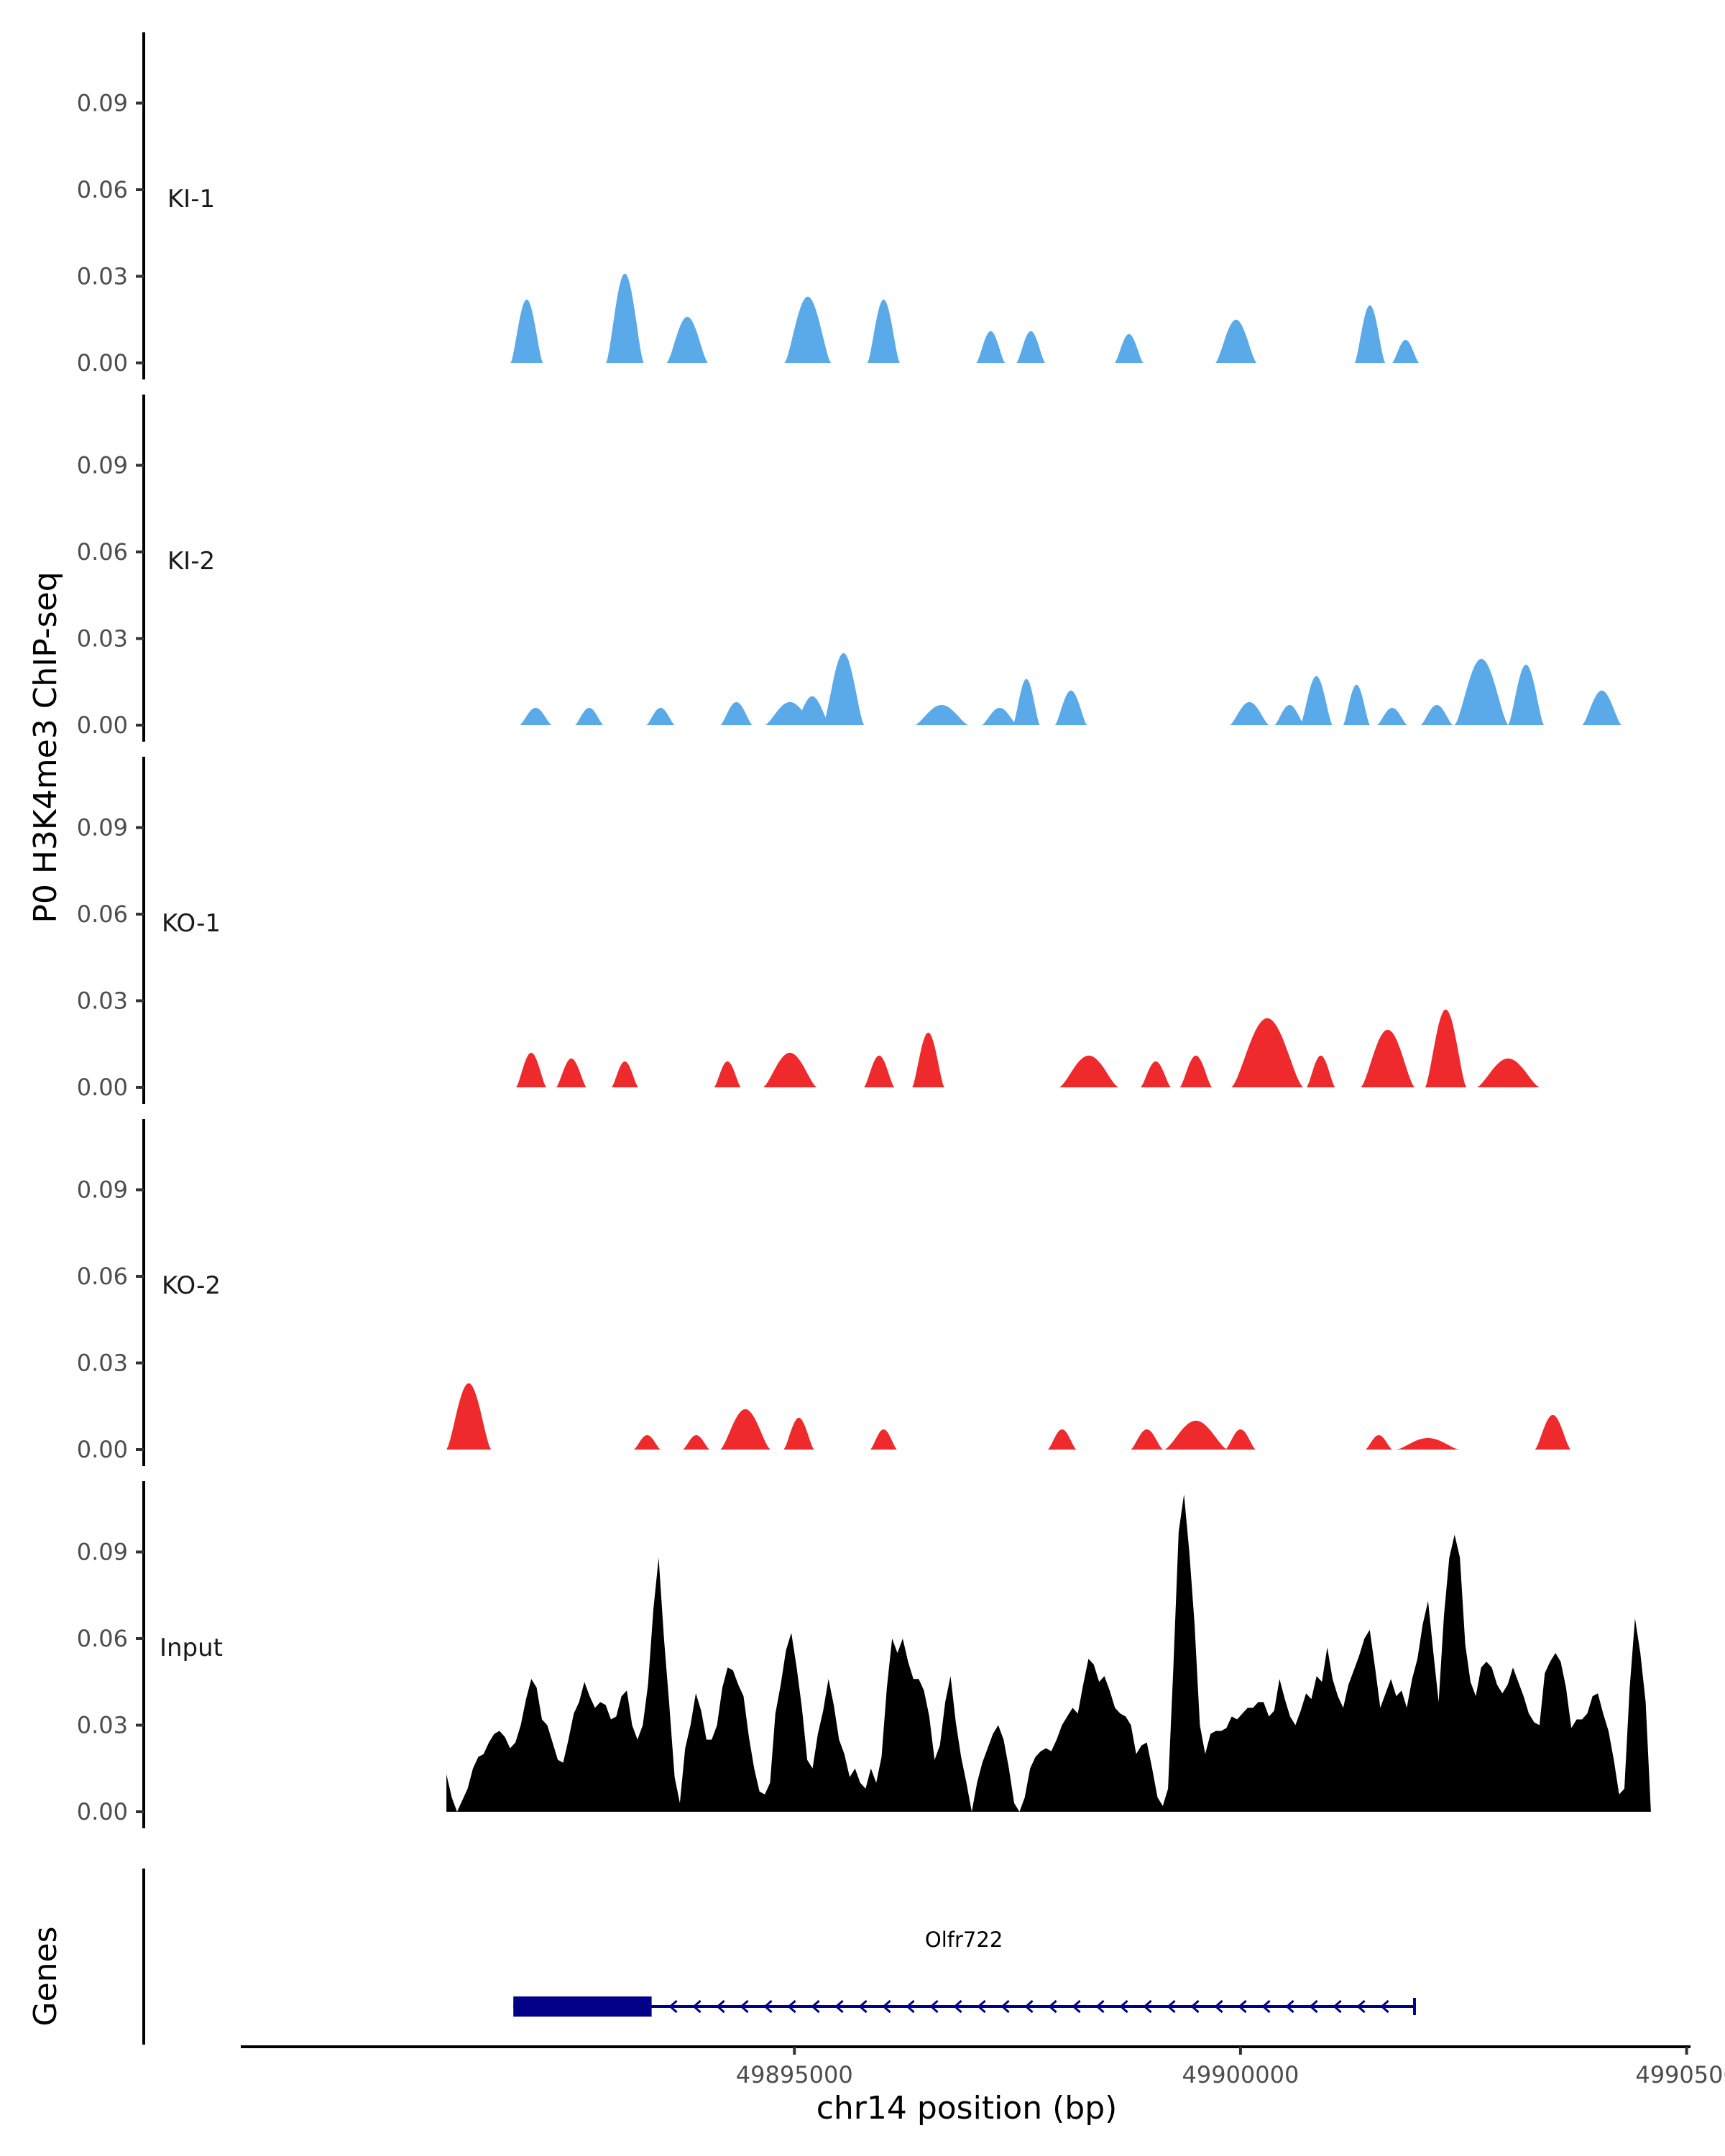 The height and width of the screenshot is (2156, 1725). Describe the element at coordinates (983, 2066) in the screenshot. I see `x-axis: 49895000 49900000 4990500` at that location.